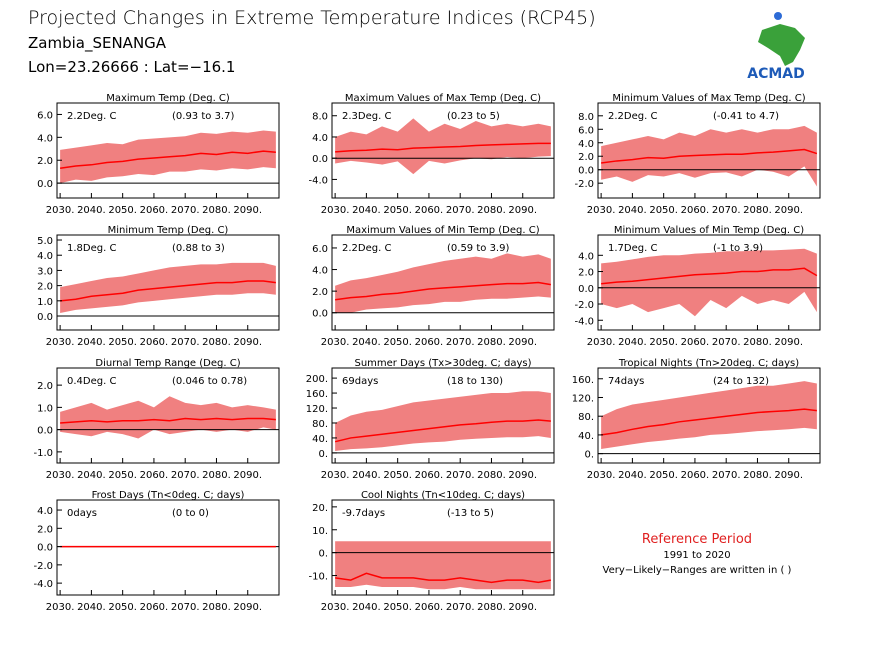  I want to click on annotation-range: (0.23 to 5), so click(473, 116).